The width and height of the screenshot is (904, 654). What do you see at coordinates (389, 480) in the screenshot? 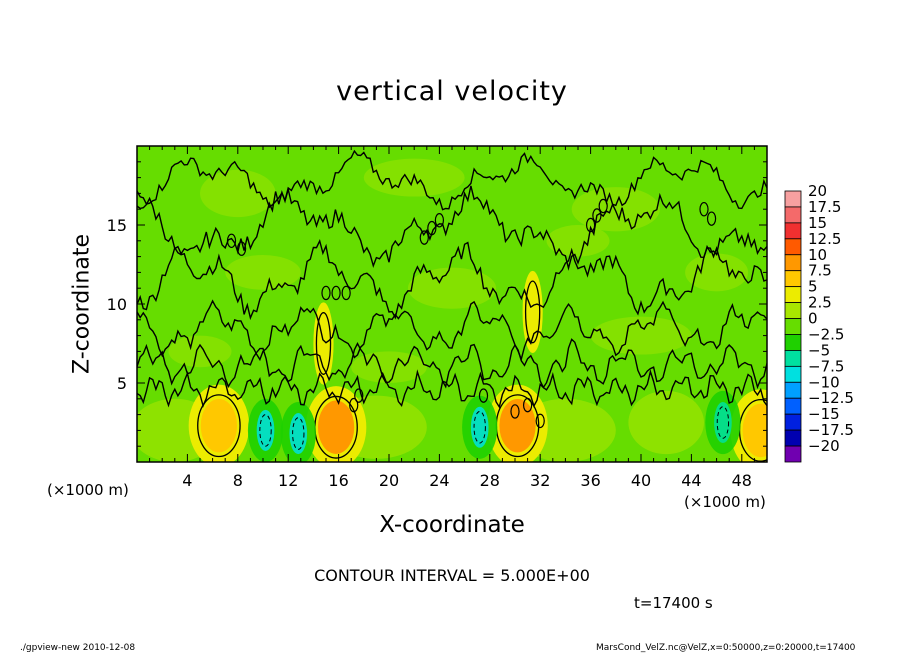
I see `x-tick-label: 20` at bounding box center [389, 480].